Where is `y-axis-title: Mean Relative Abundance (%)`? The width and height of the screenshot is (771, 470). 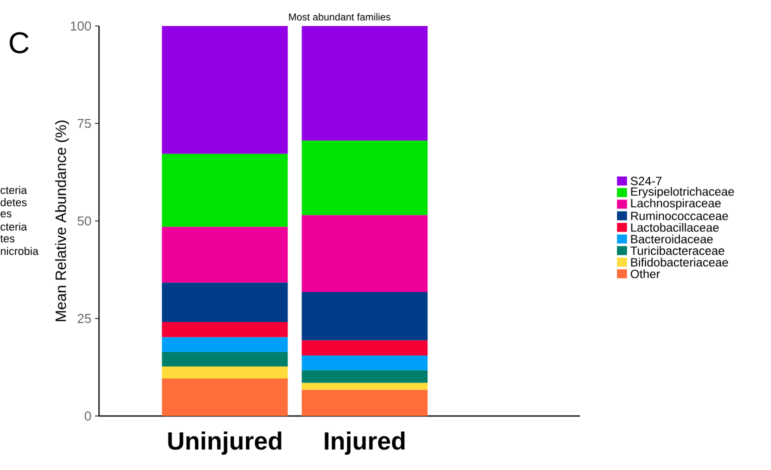 y-axis-title: Mean Relative Abundance (%) is located at coordinates (62, 221).